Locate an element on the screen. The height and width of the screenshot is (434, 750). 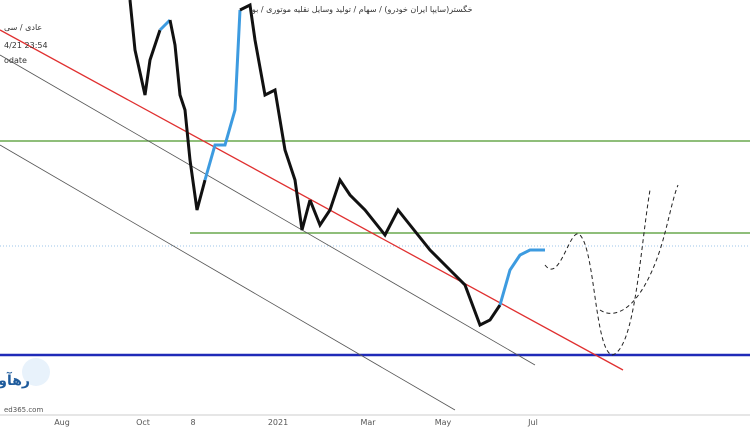
logo-name: رهآورد is located at coordinates (15, 380).